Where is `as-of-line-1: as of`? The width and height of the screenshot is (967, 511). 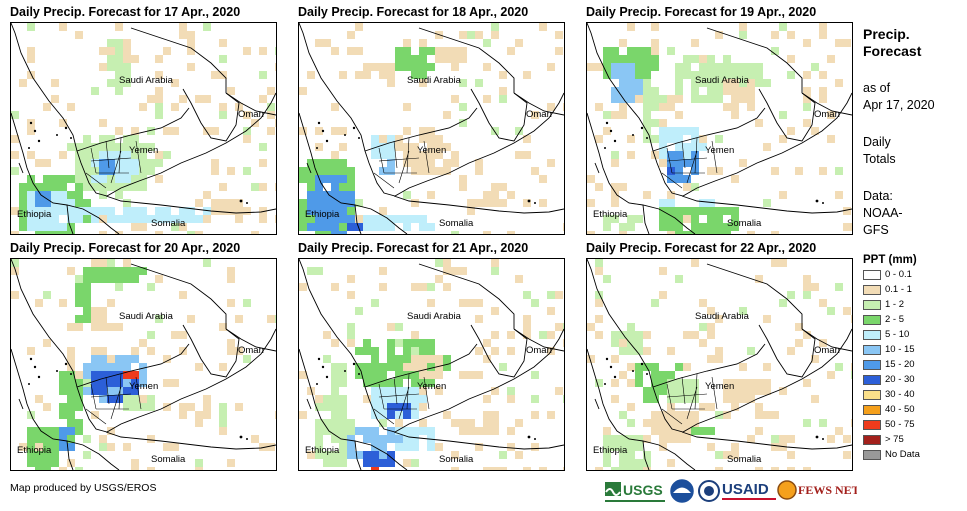
as-of-line-1: as of is located at coordinates (877, 88).